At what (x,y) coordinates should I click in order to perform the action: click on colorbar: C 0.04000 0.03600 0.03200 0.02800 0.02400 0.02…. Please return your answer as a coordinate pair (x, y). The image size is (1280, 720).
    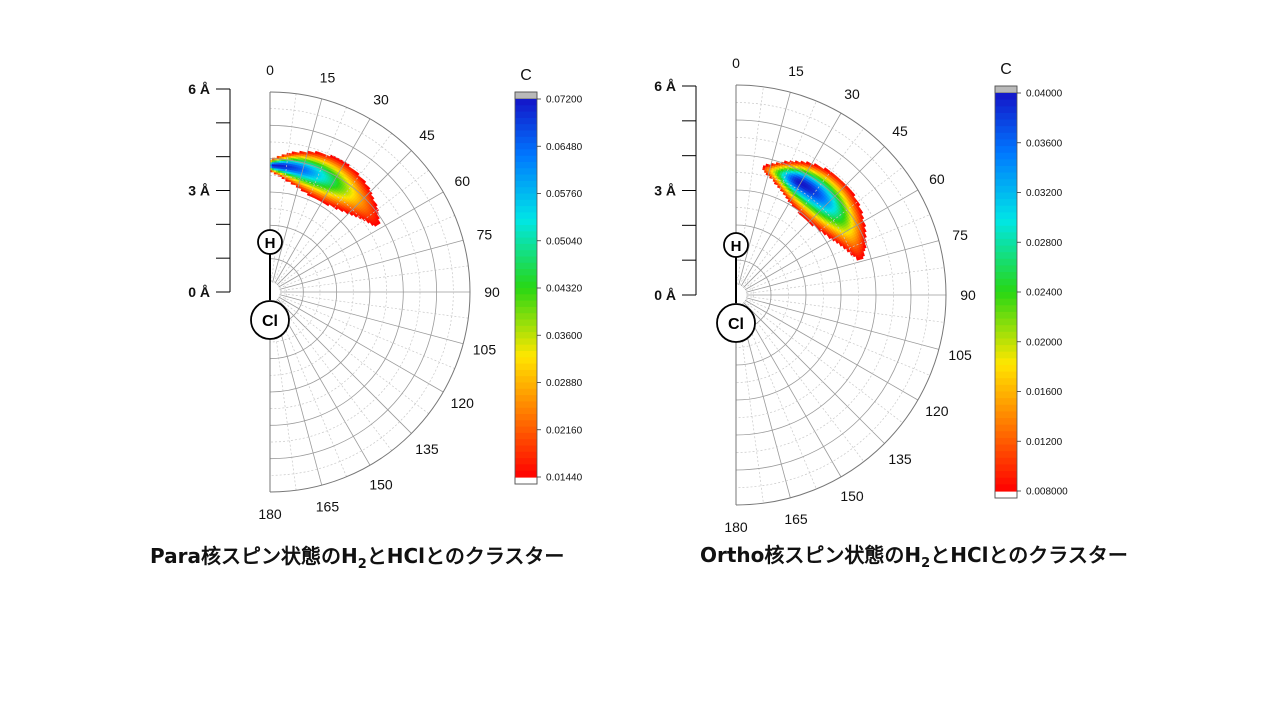
    Looking at the image, I should click on (1031, 280).